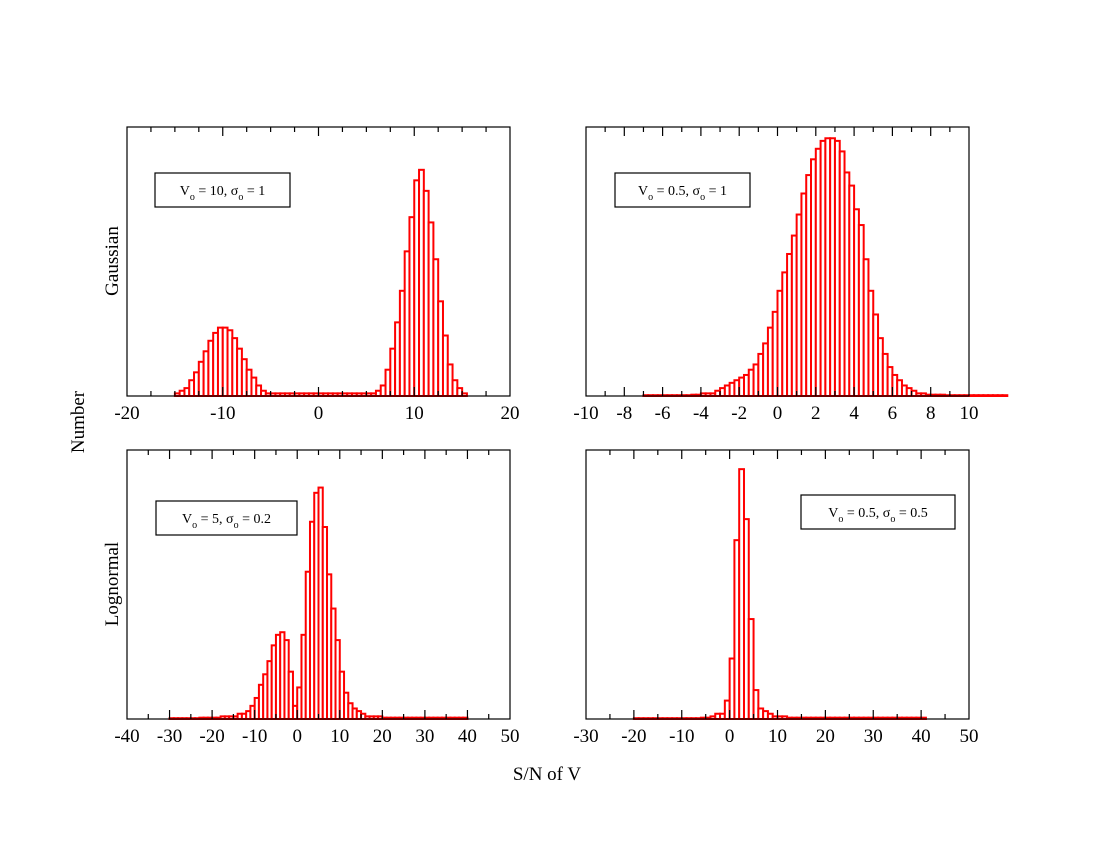  Describe the element at coordinates (112, 584) in the screenshot. I see `row-label-lognormal: Lognormal` at that location.